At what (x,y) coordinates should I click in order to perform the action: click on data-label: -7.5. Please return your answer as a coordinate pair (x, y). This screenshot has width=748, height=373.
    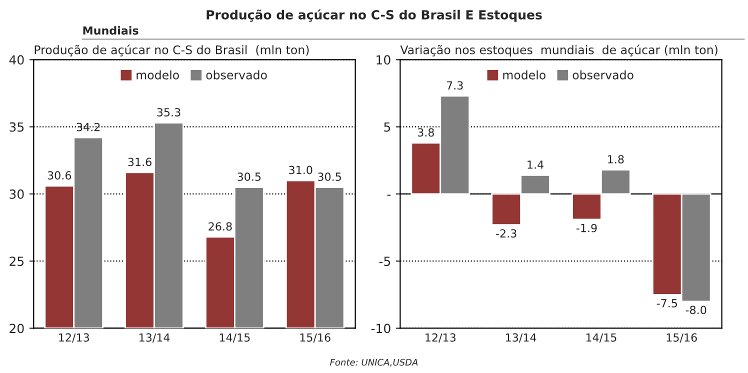
    Looking at the image, I should click on (667, 303).